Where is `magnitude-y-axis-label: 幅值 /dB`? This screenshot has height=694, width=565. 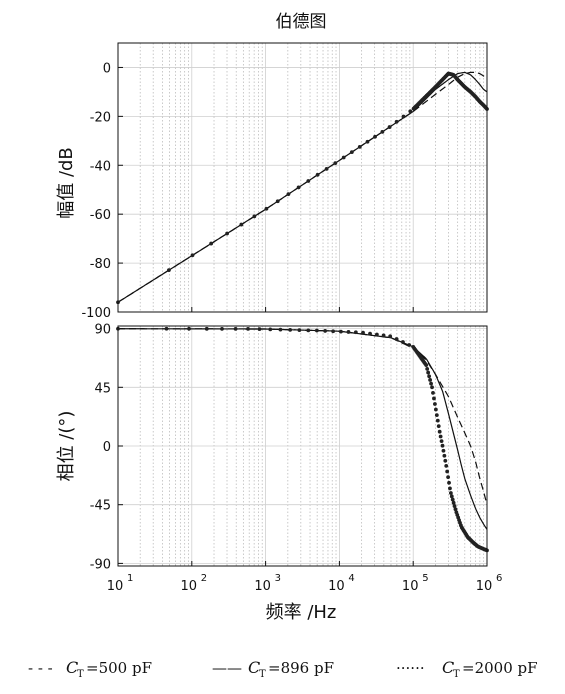
magnitude-y-axis-label: 幅值 /dB is located at coordinates (66, 183).